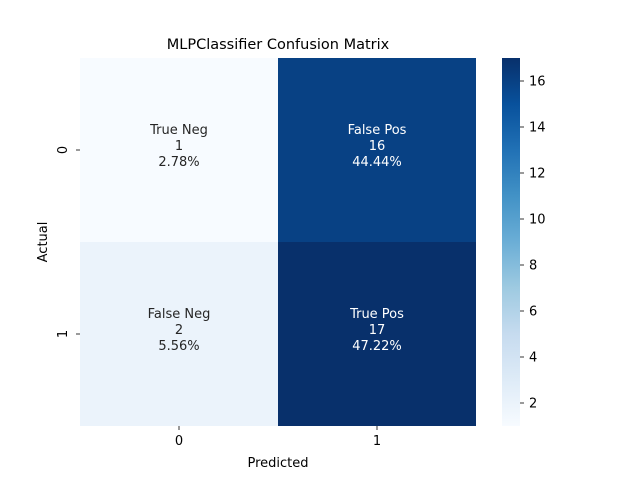 This screenshot has height=484, width=640. Describe the element at coordinates (537, 174) in the screenshot. I see `colorbar-tick-label: 12` at that location.